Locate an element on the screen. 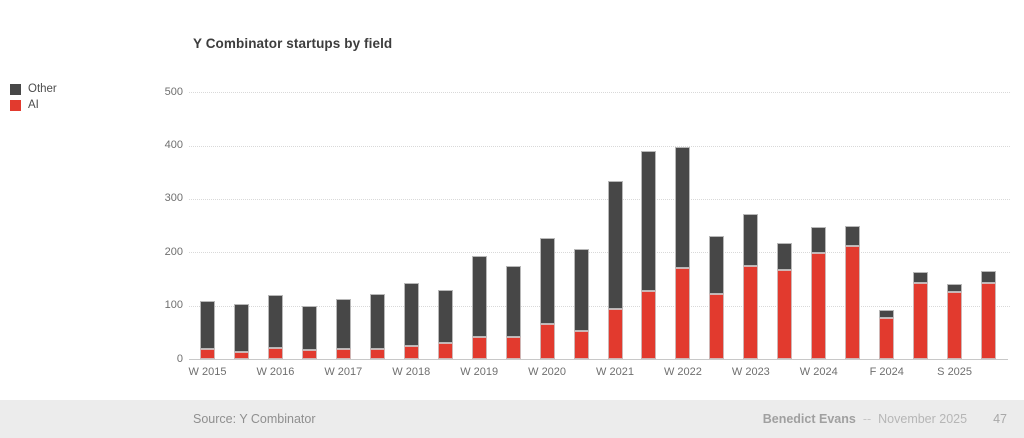 This screenshot has height=438, width=1024. legend-item-ai: AI is located at coordinates (33, 105).